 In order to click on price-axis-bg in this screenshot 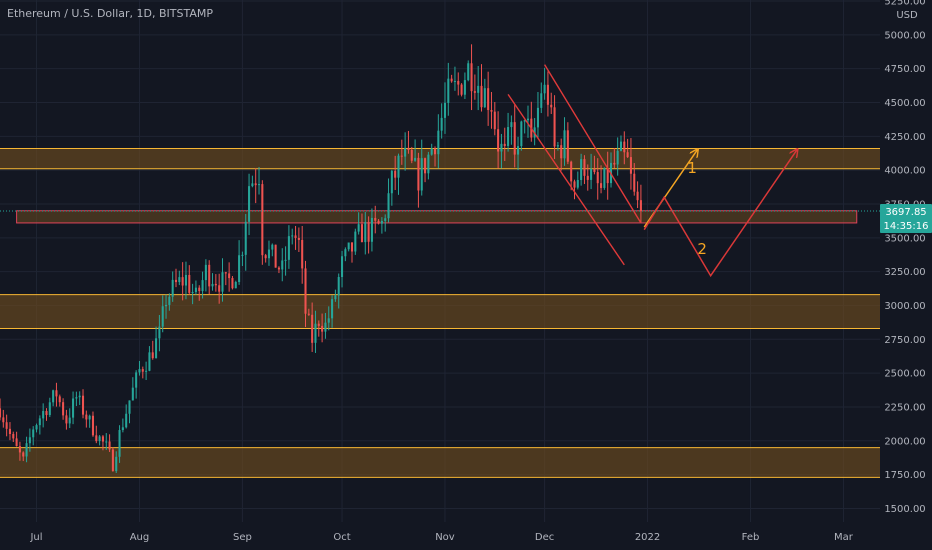, I will do `click(906, 275)`.